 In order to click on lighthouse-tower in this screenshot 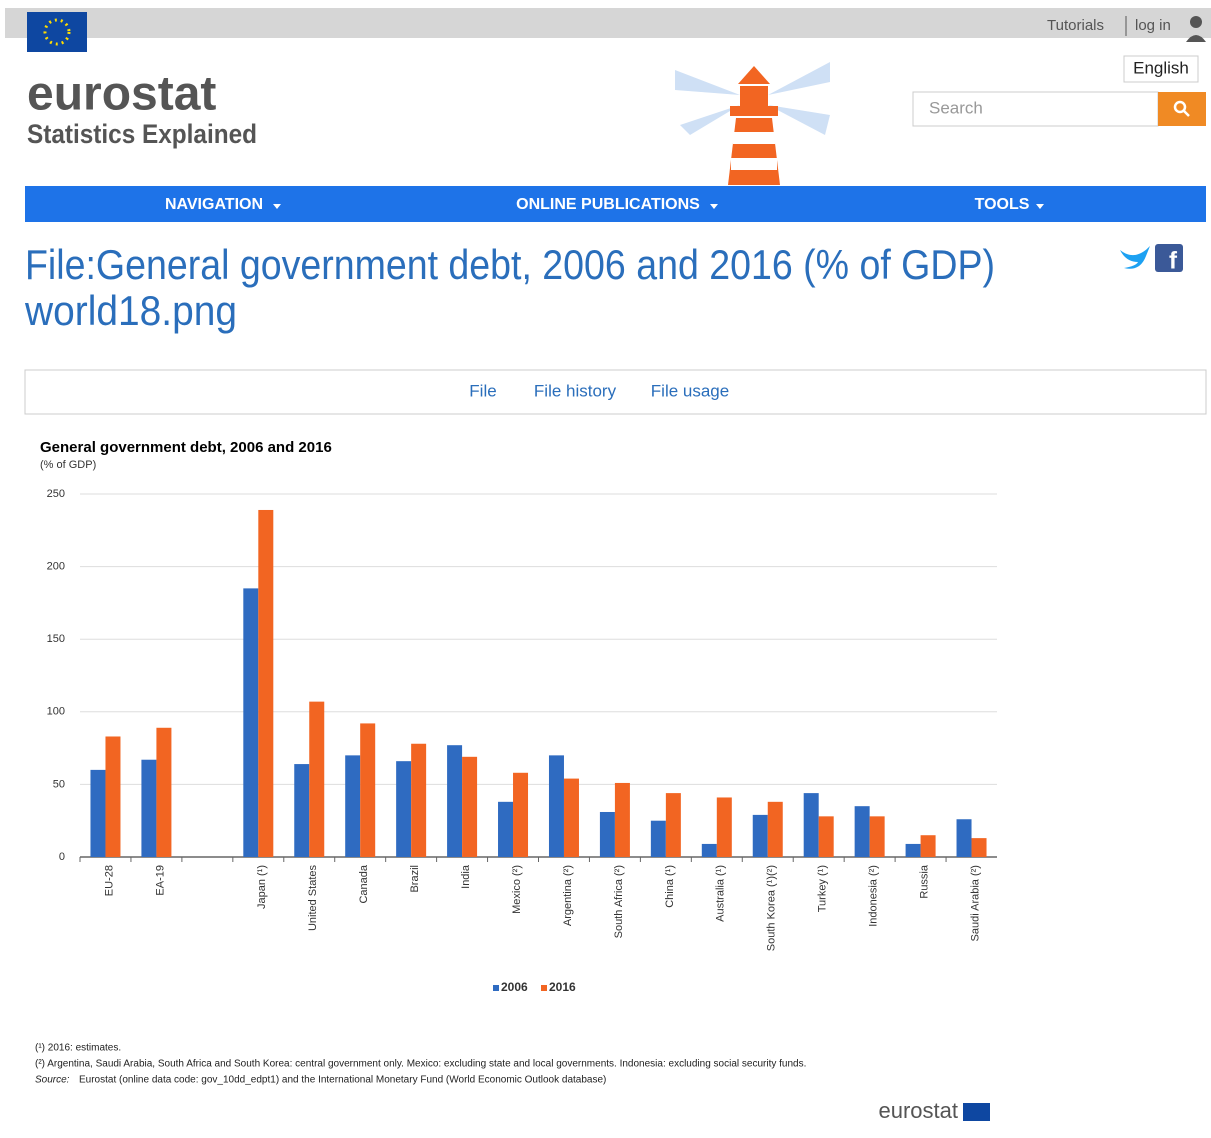, I will do `click(754, 151)`.